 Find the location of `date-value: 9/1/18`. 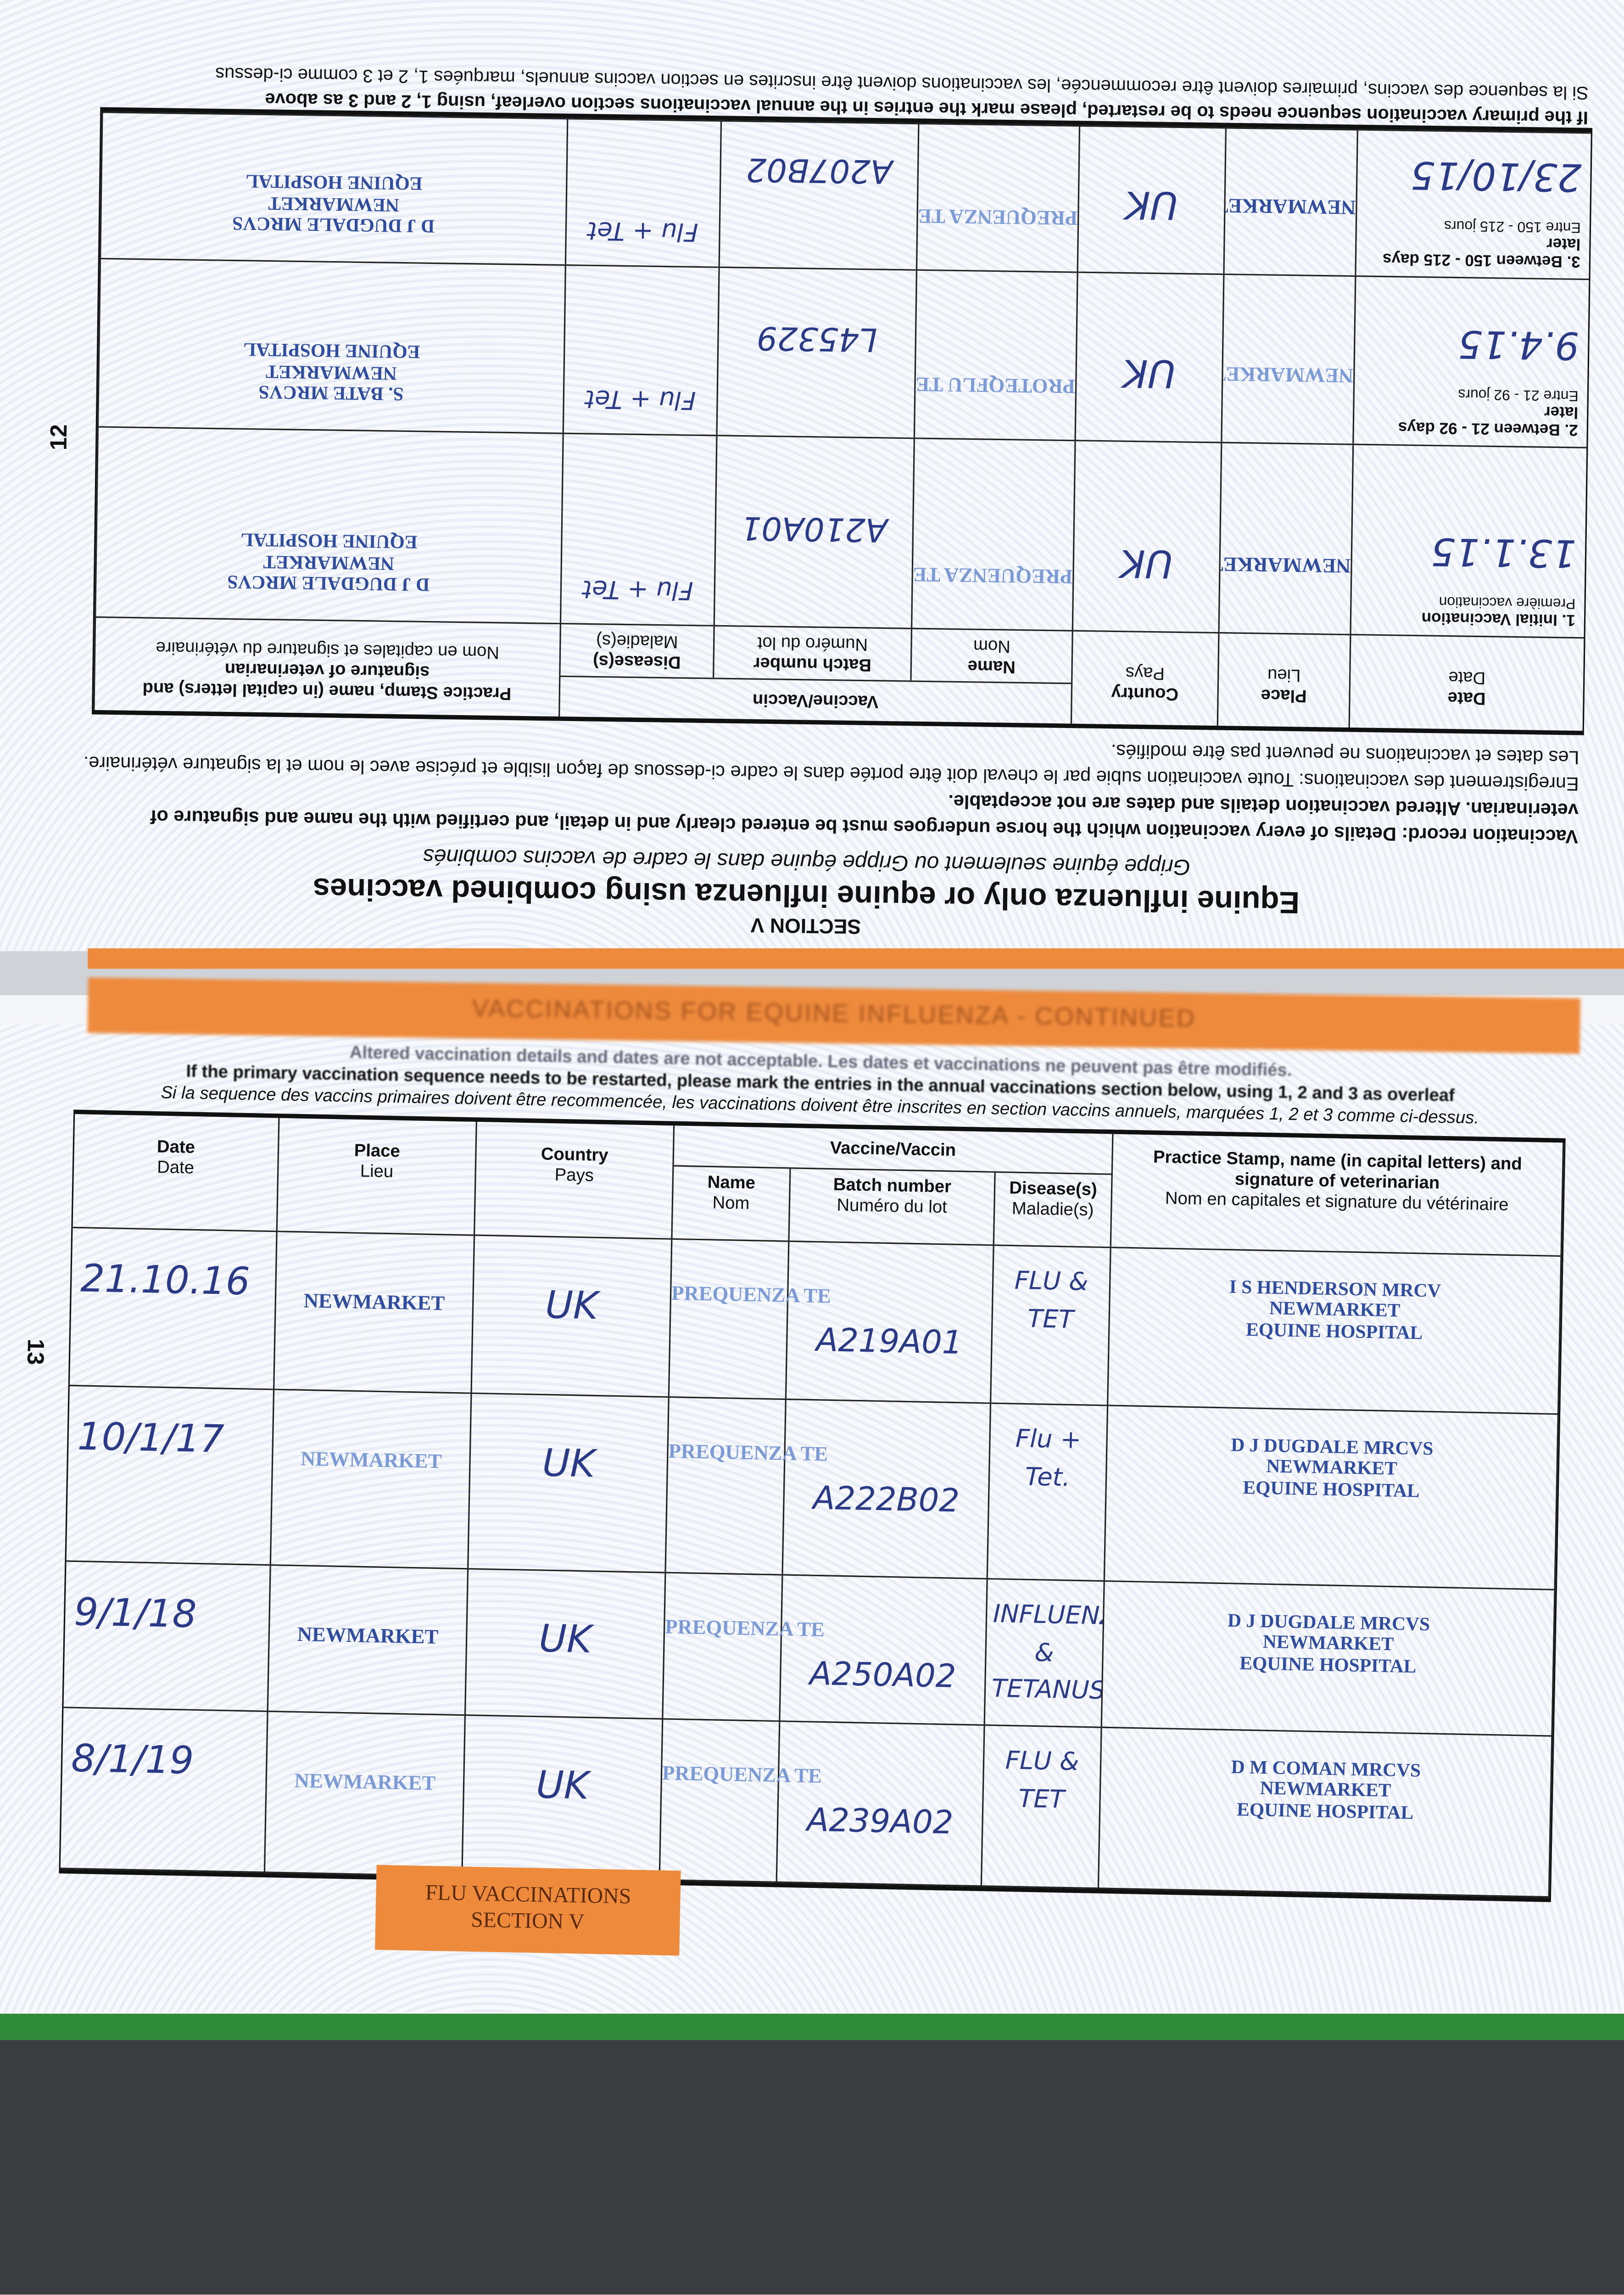

date-value: 9/1/18 is located at coordinates (135, 1614).